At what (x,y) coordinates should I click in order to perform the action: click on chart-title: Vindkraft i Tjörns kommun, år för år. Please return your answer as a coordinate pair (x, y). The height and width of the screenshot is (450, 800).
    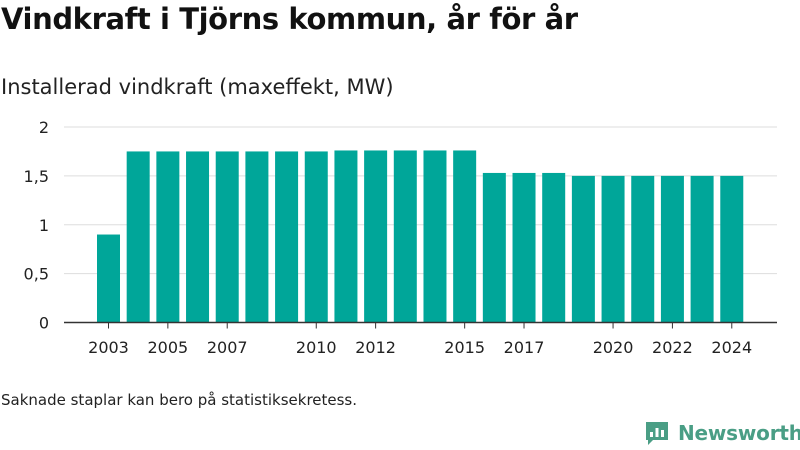
    Looking at the image, I should click on (289, 19).